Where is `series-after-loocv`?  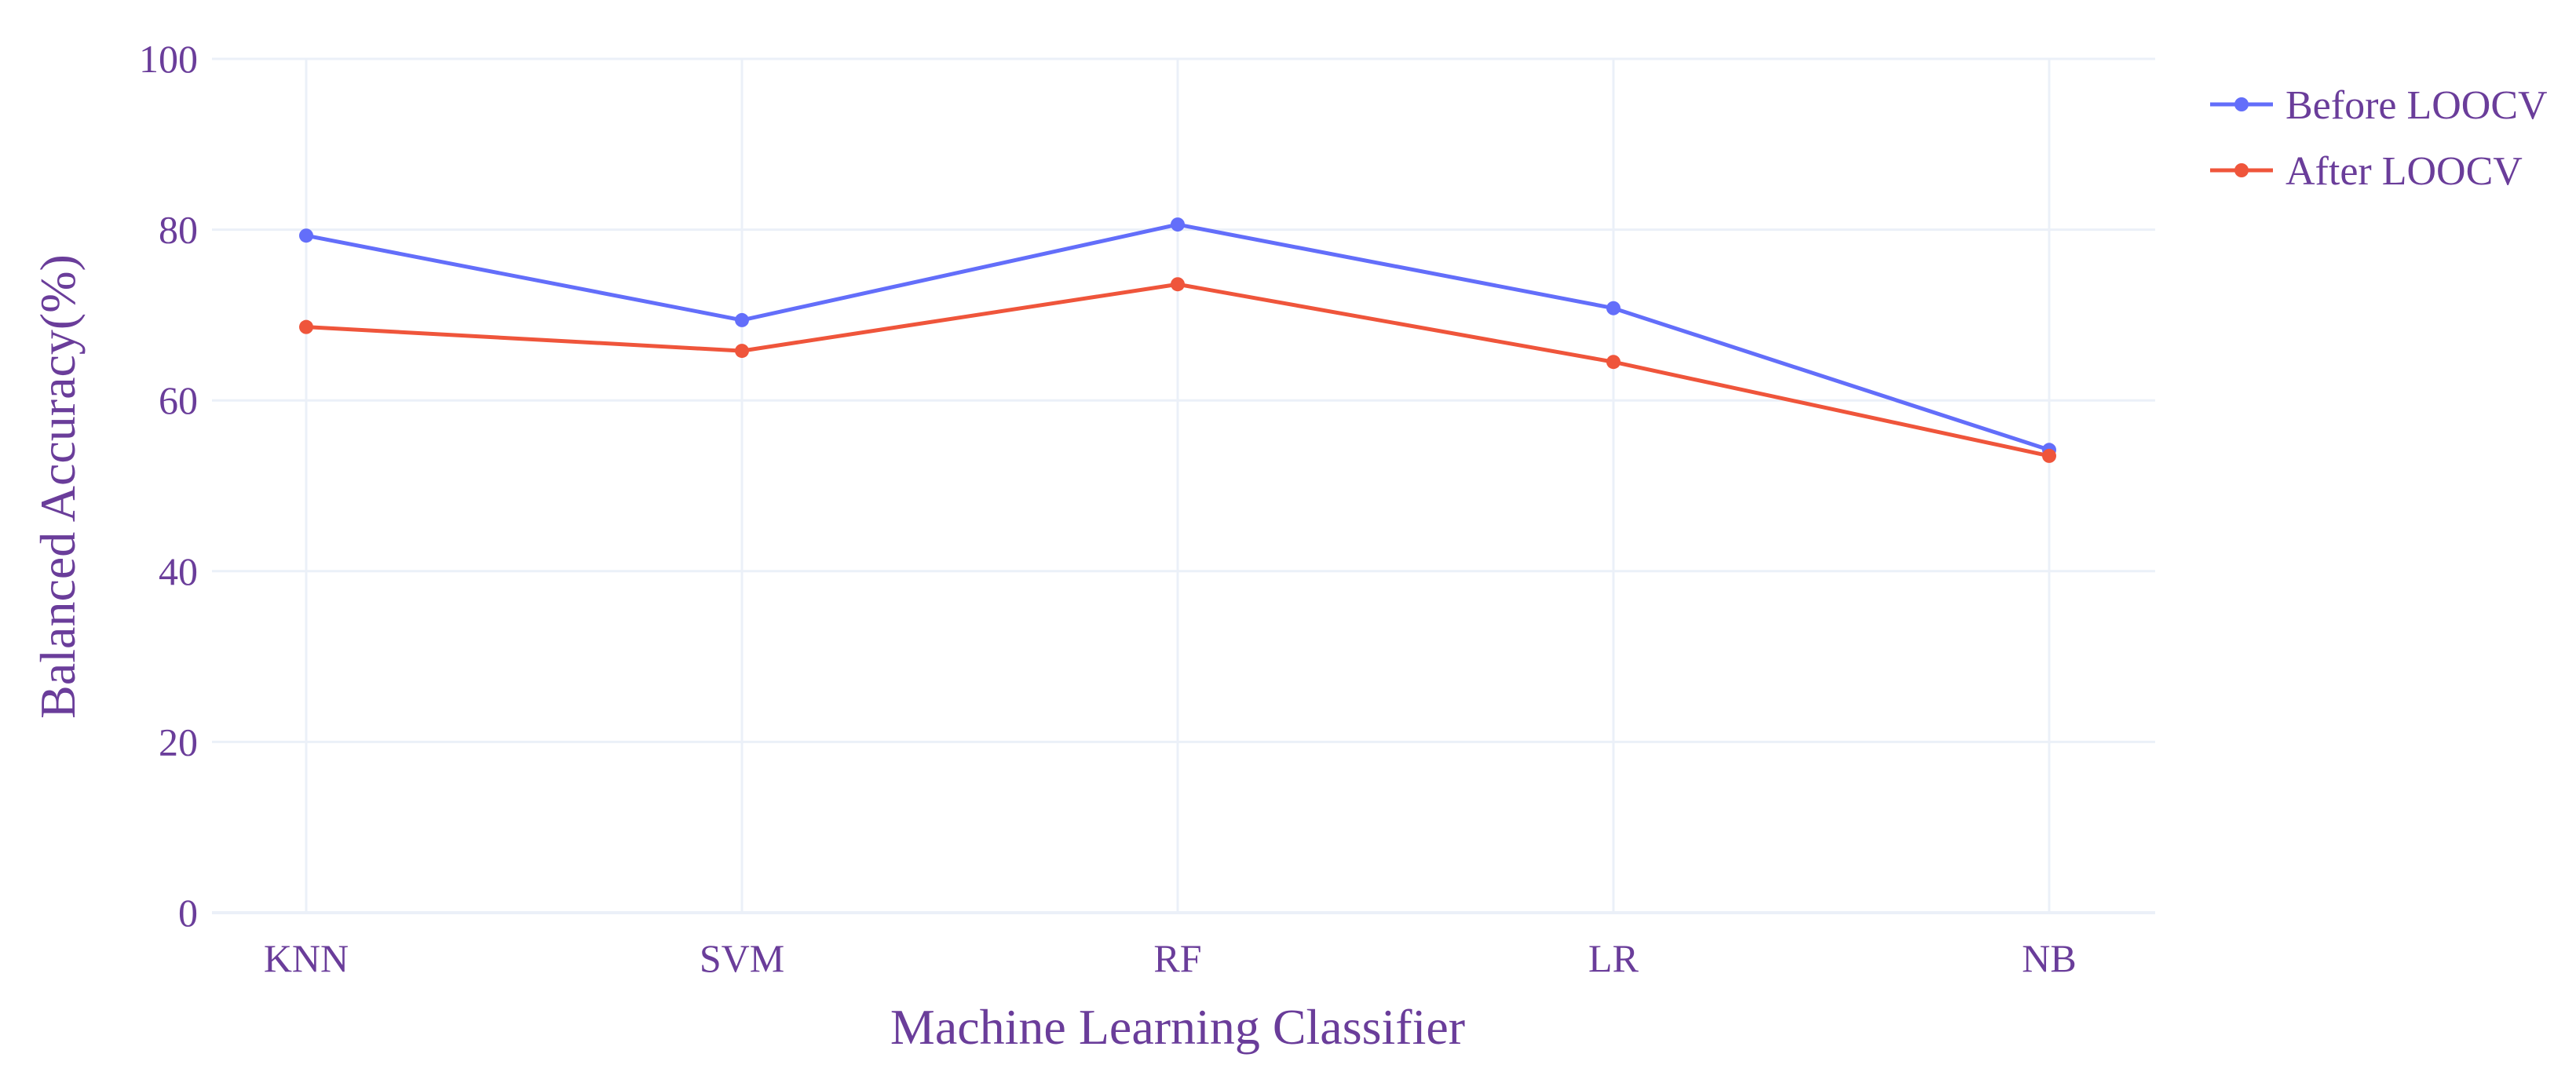 series-after-loocv is located at coordinates (1177, 370).